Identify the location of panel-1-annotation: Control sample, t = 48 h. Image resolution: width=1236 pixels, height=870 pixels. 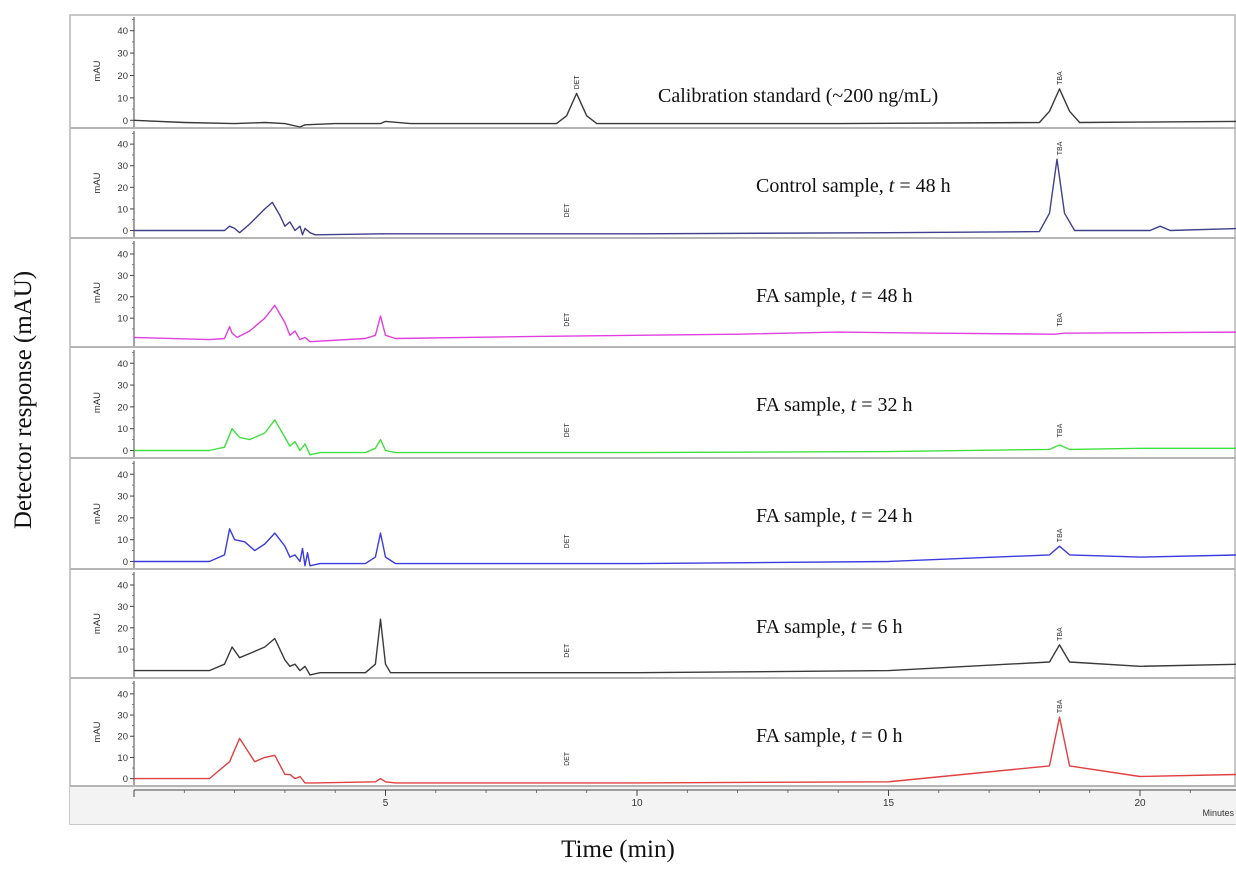
(853, 186).